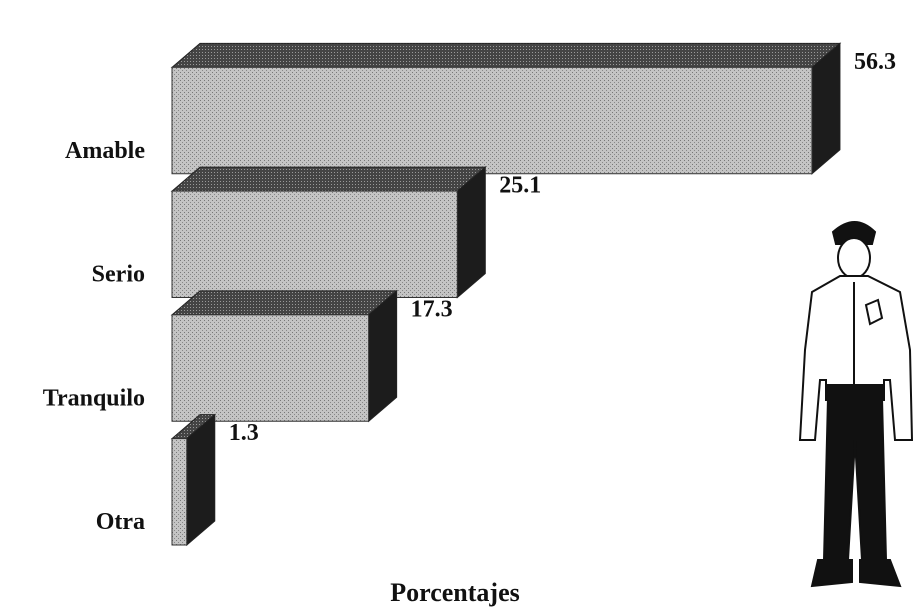  I want to click on x-axis-label: Porcentajes, so click(454, 592).